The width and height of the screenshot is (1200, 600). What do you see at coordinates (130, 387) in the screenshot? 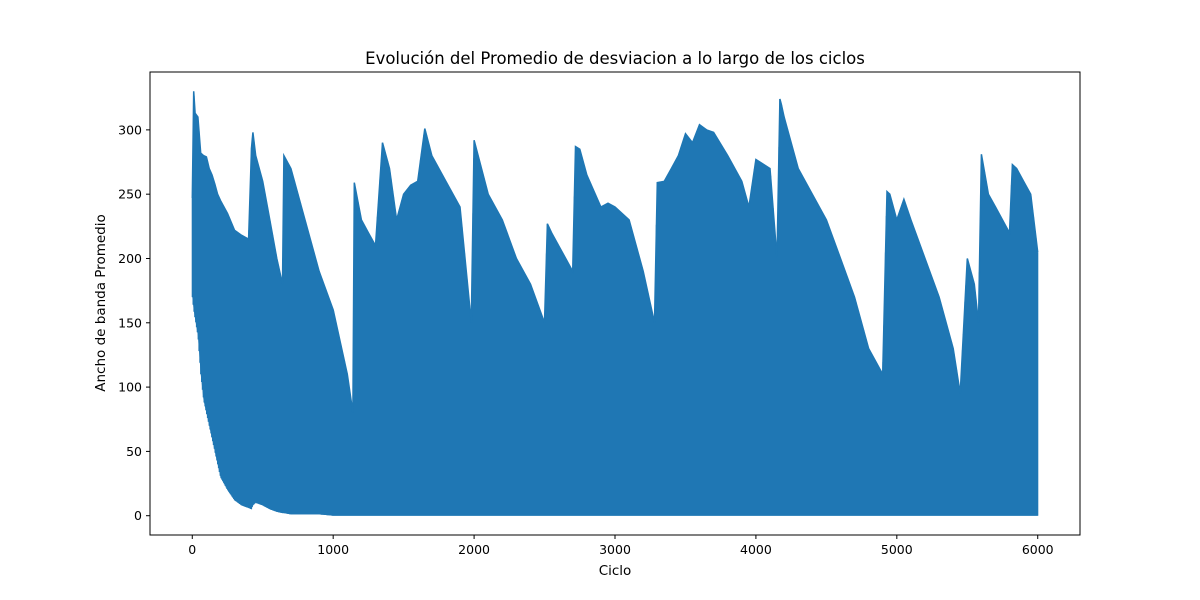
I see `y-tick-label: 100` at bounding box center [130, 387].